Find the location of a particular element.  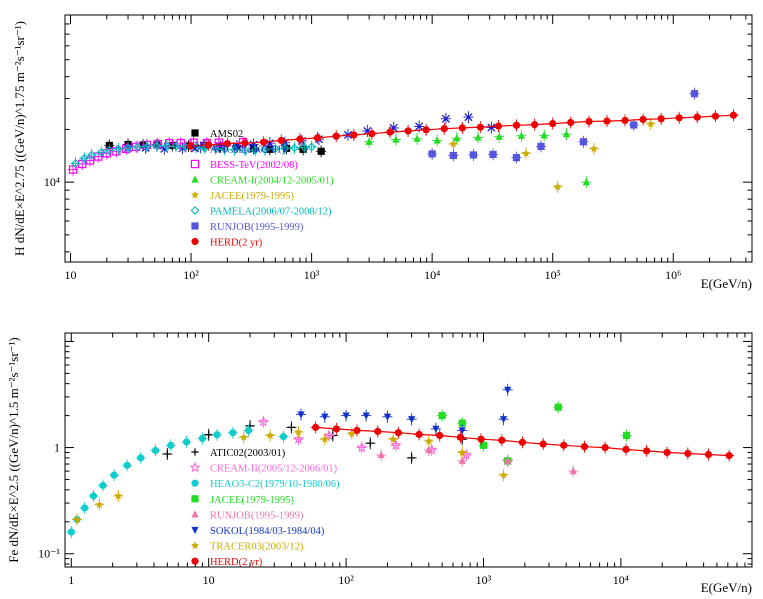

series-heao3-c2-1979-10-1980-06- is located at coordinates (177, 481).